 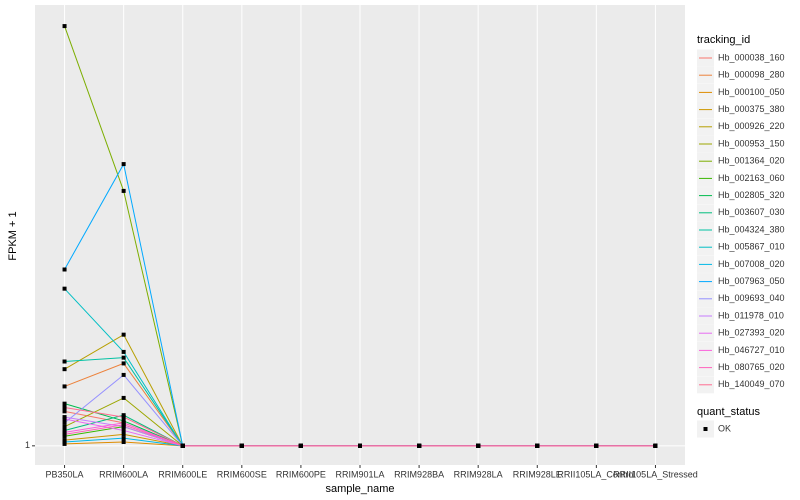 What do you see at coordinates (724, 428) in the screenshot?
I see `legend-label: OK` at bounding box center [724, 428].